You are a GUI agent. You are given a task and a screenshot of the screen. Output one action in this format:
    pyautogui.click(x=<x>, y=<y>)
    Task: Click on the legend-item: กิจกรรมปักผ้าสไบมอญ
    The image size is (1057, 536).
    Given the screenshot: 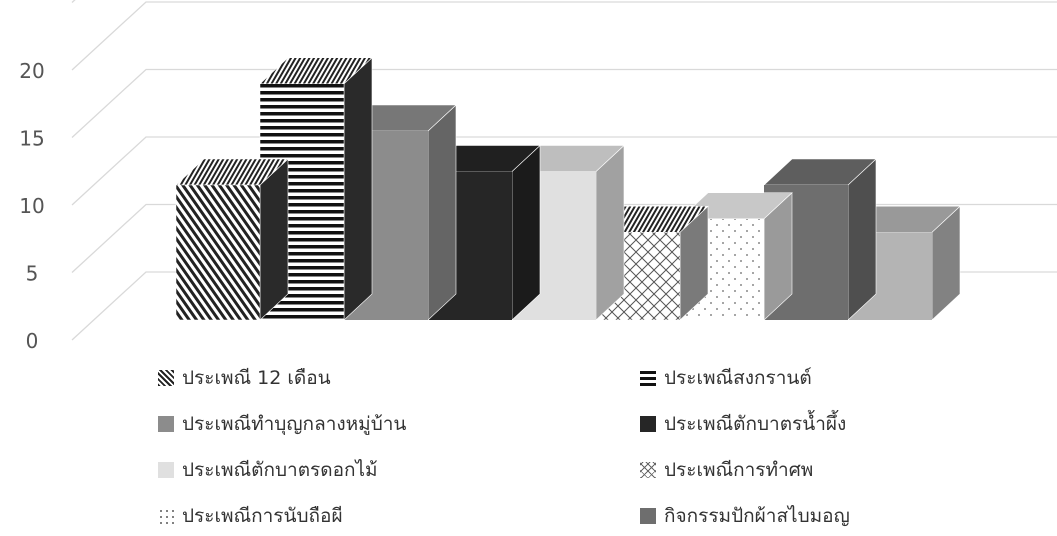 What is the action you would take?
    pyautogui.click(x=839, y=516)
    